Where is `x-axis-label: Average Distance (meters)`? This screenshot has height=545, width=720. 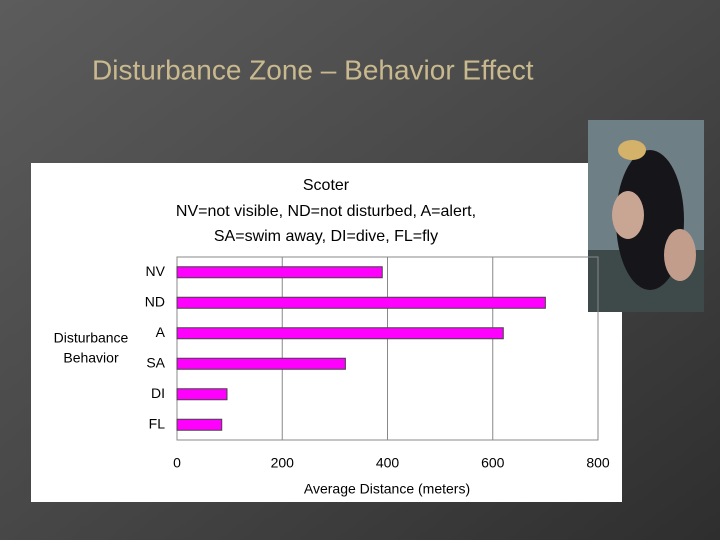 x-axis-label: Average Distance (meters) is located at coordinates (387, 489).